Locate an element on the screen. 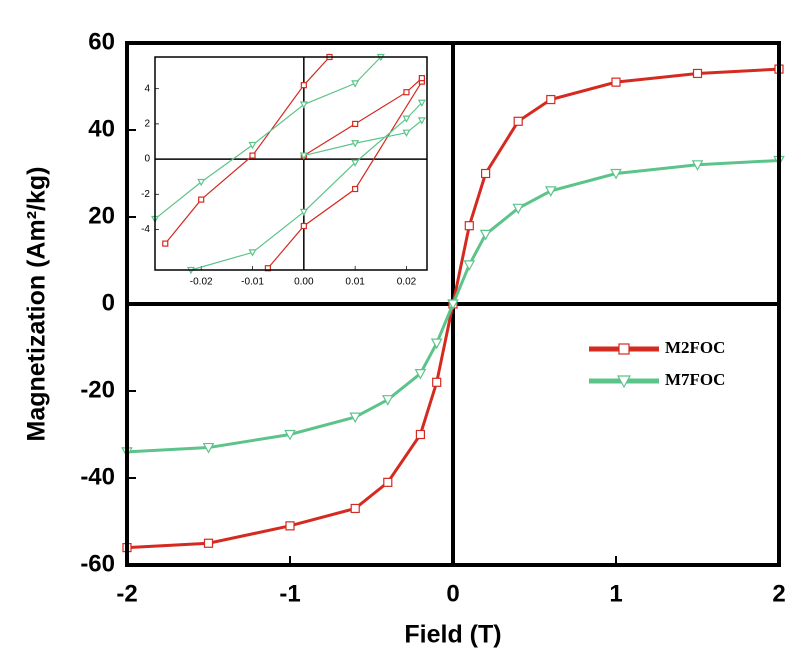 The width and height of the screenshot is (790, 653). y-tick-label: 40 is located at coordinates (101, 128).